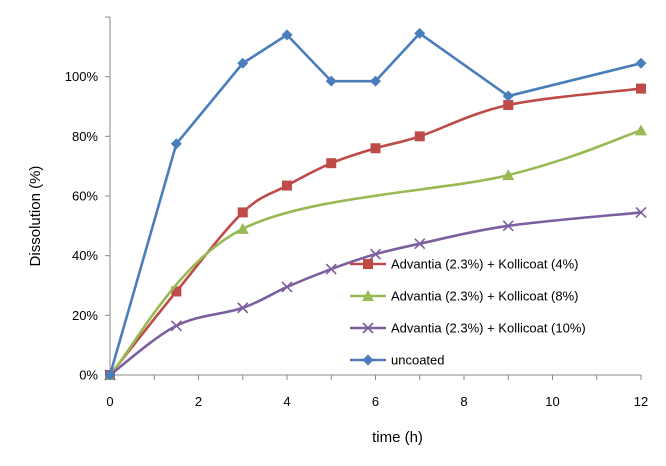 The image size is (666, 466). What do you see at coordinates (641, 401) in the screenshot?
I see `x-tick-label: 12` at bounding box center [641, 401].